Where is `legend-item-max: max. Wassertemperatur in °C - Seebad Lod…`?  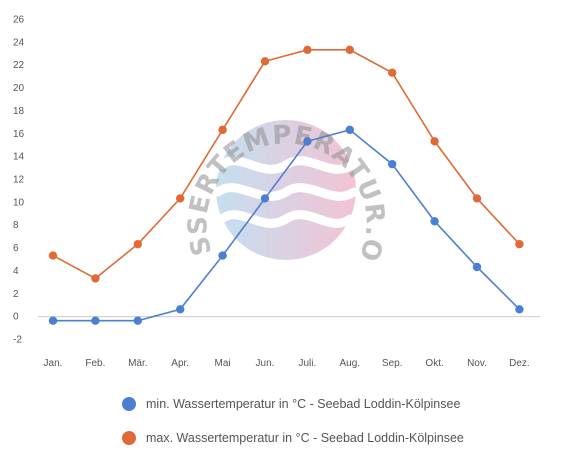
legend-item-max: max. Wassertemperatur in °C - Seebad Lod… is located at coordinates (293, 438).